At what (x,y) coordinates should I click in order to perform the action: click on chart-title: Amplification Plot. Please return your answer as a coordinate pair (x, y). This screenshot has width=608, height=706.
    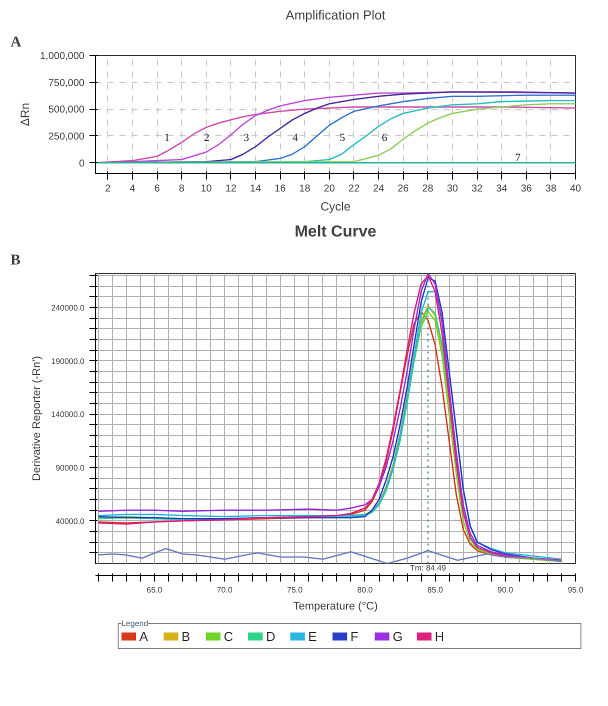
    Looking at the image, I should click on (336, 15).